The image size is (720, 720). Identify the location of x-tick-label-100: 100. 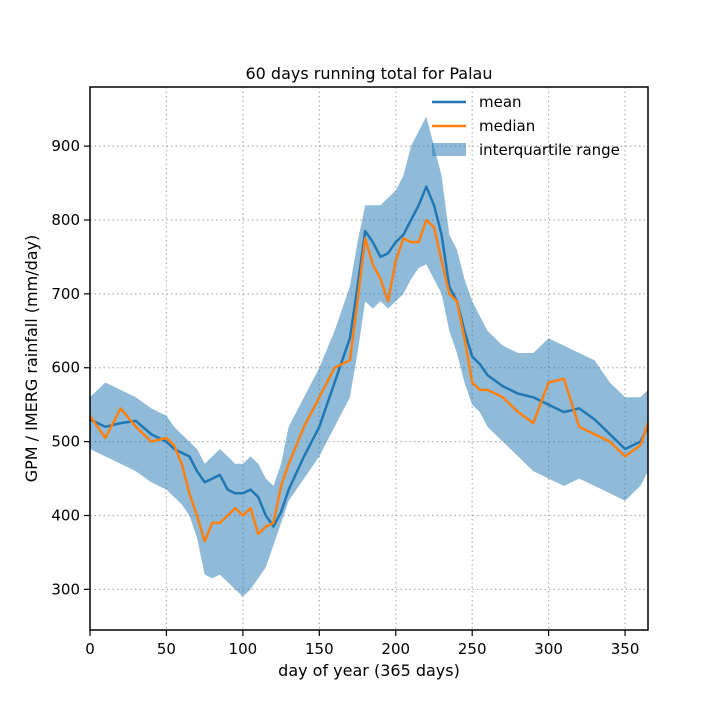
(243, 649).